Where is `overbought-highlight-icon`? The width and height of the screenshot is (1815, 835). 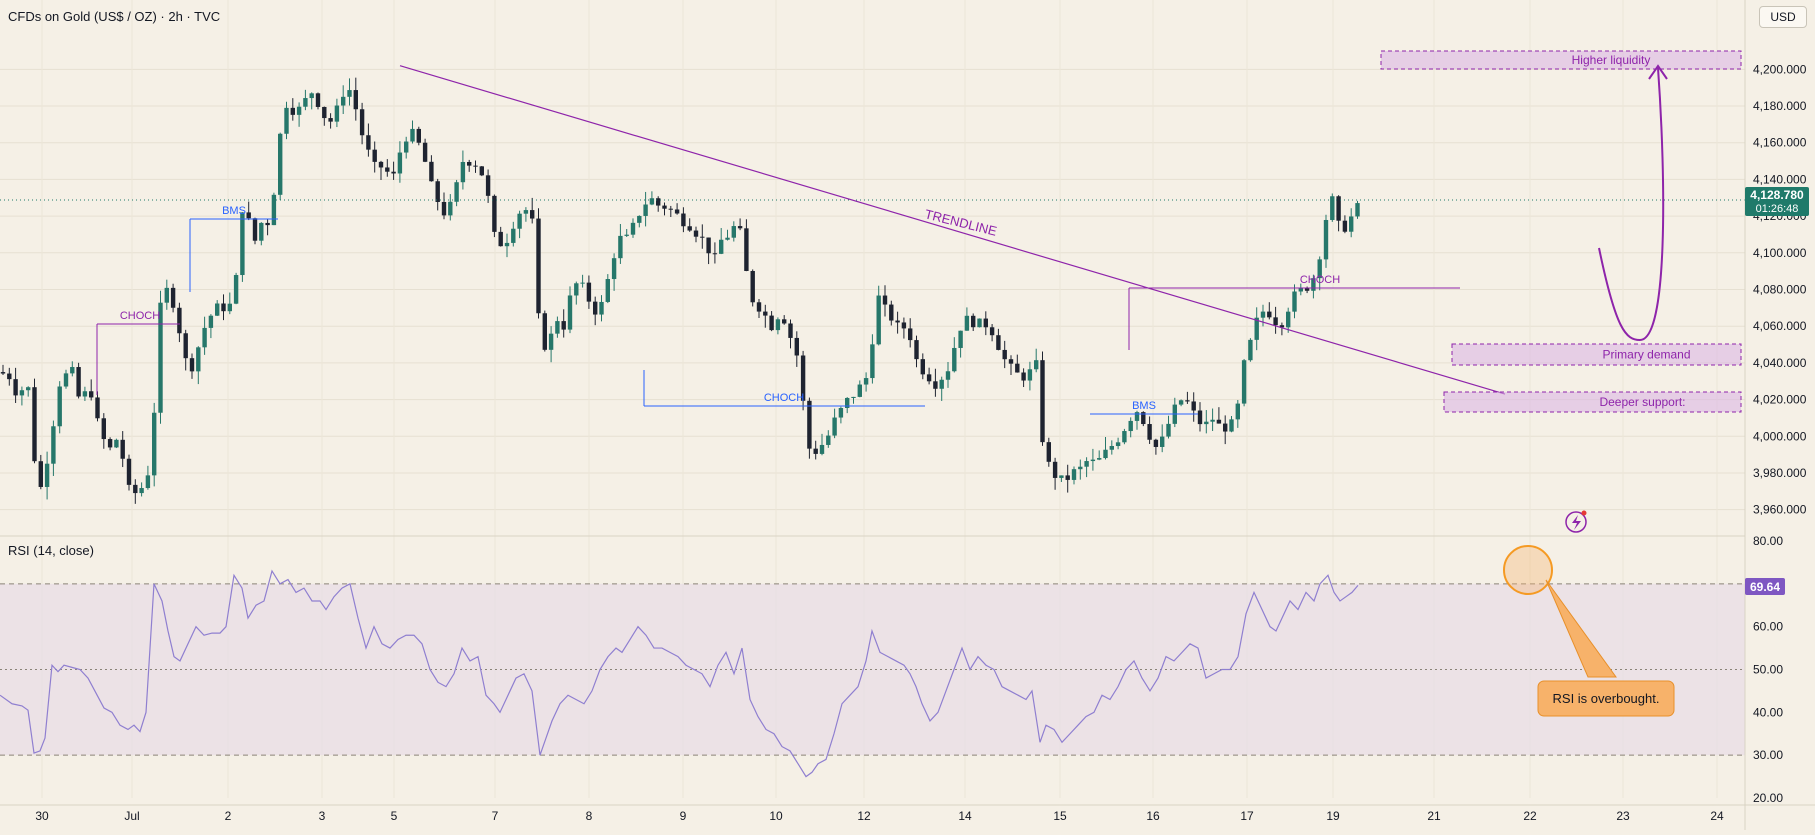
overbought-highlight-icon is located at coordinates (1528, 570).